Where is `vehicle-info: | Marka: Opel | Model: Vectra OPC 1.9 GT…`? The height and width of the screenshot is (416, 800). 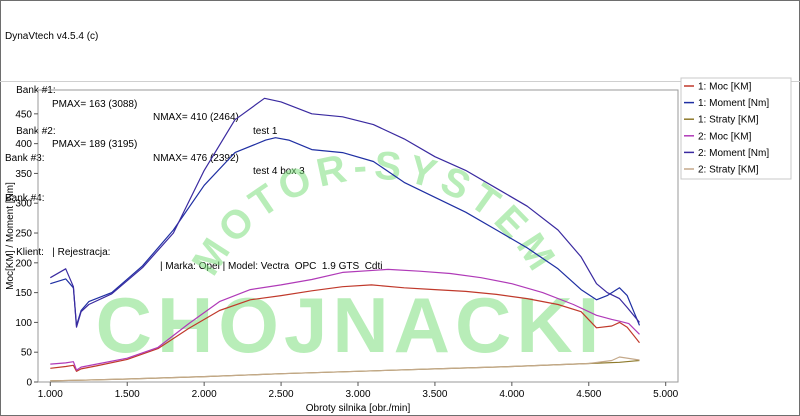 vehicle-info: | Marka: Opel | Model: Vectra OPC 1.9 GT… is located at coordinates (271, 266).